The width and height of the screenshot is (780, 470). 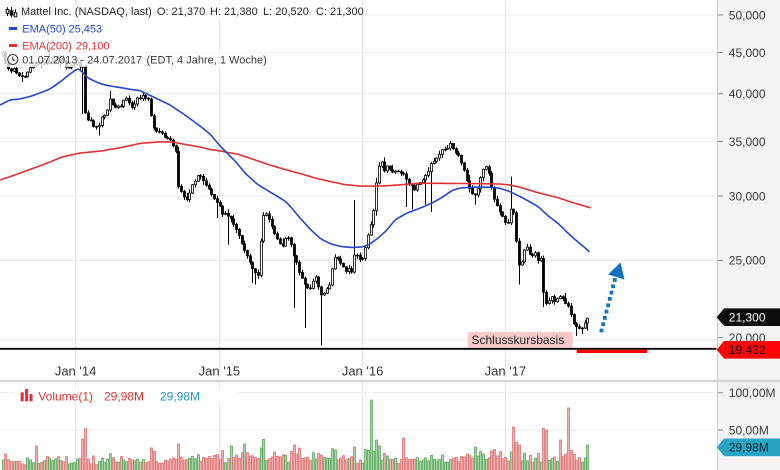 I want to click on svg-text: C: 21,300, so click(x=340, y=12).